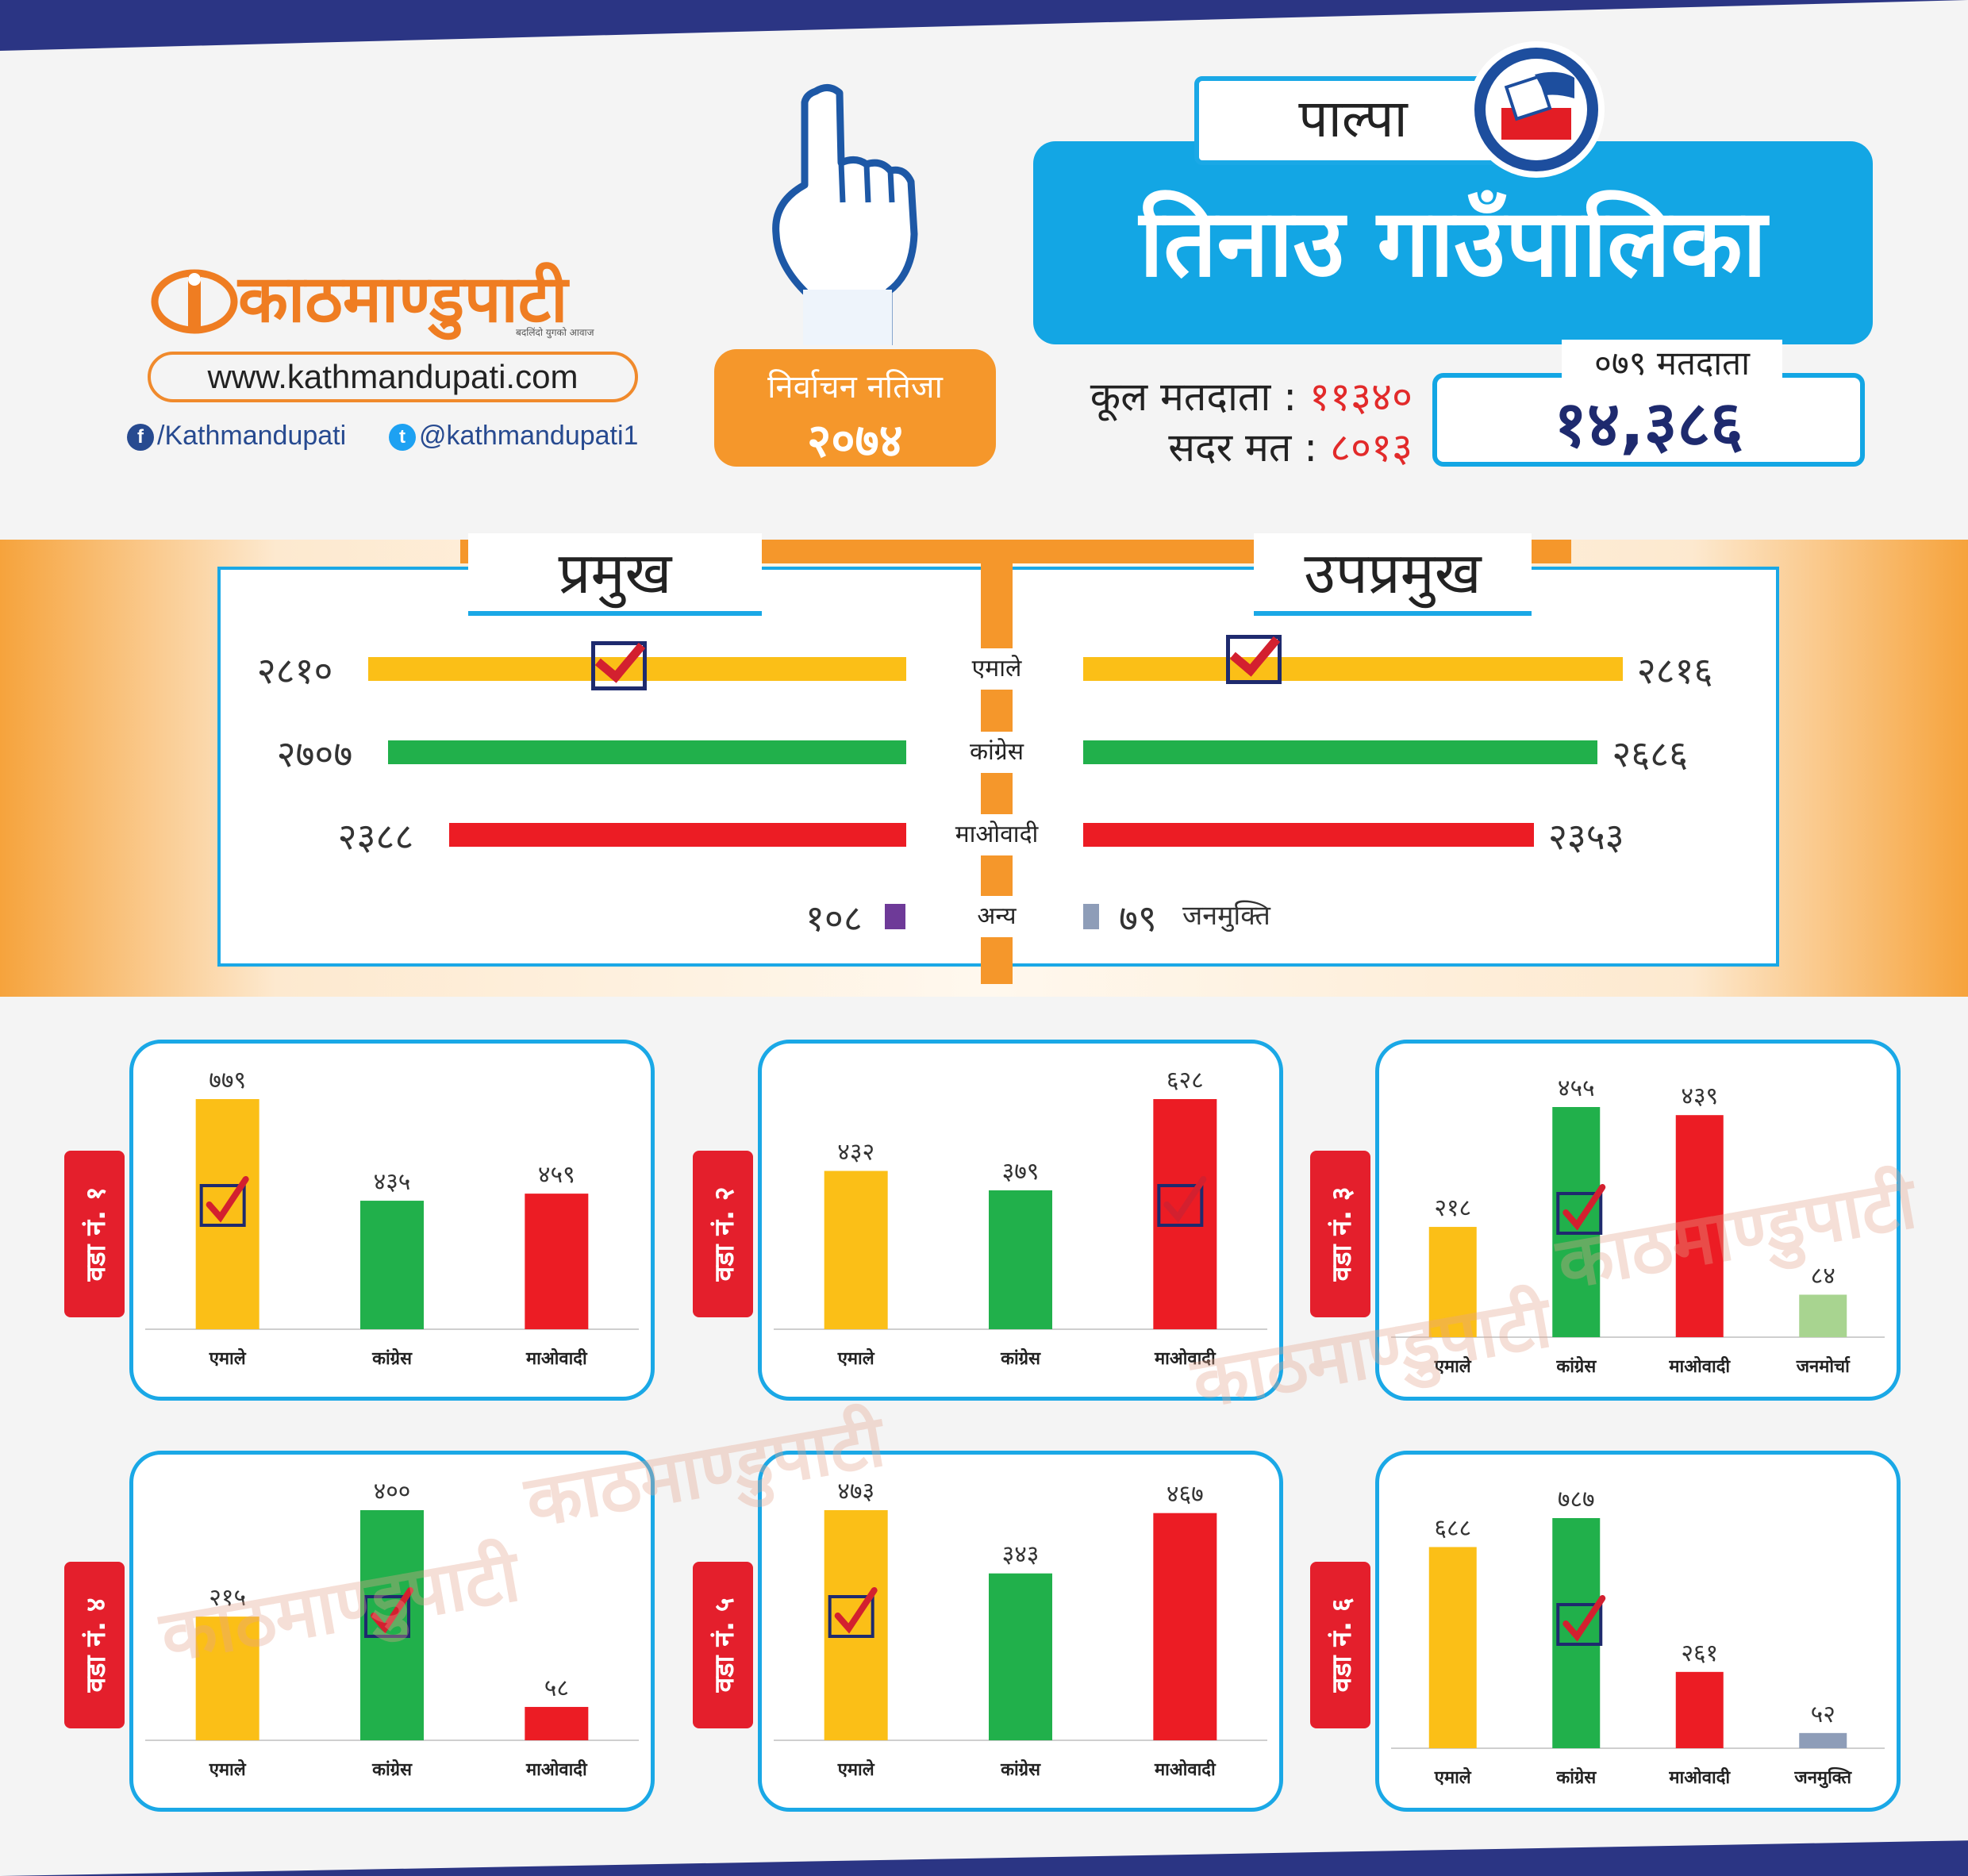 Image resolution: width=1968 pixels, height=1876 pixels. What do you see at coordinates (227, 1080) in the screenshot?
I see `value-label: ७७९` at bounding box center [227, 1080].